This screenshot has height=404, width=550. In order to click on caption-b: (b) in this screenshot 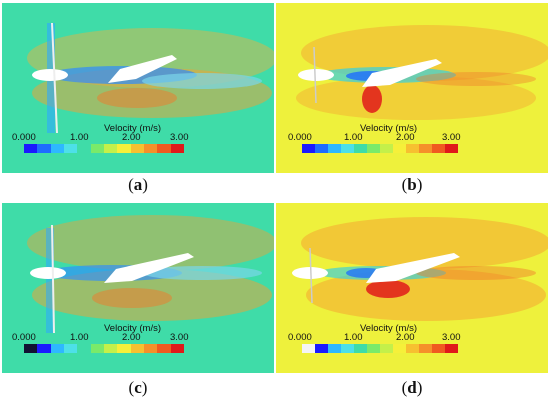, I will do `click(412, 184)`.